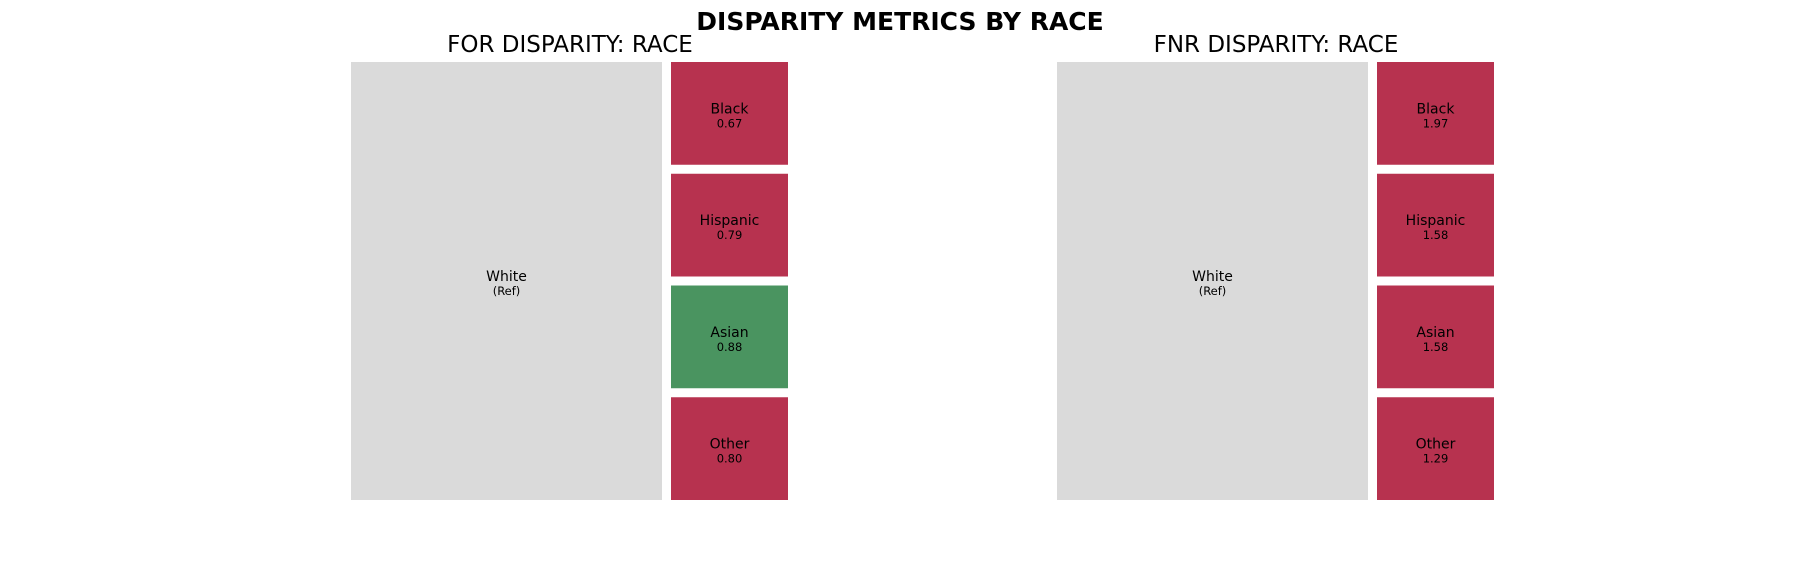 This screenshot has width=1800, height=576. Describe the element at coordinates (1436, 109) in the screenshot. I see `tile-label-fnr-black: Black` at that location.